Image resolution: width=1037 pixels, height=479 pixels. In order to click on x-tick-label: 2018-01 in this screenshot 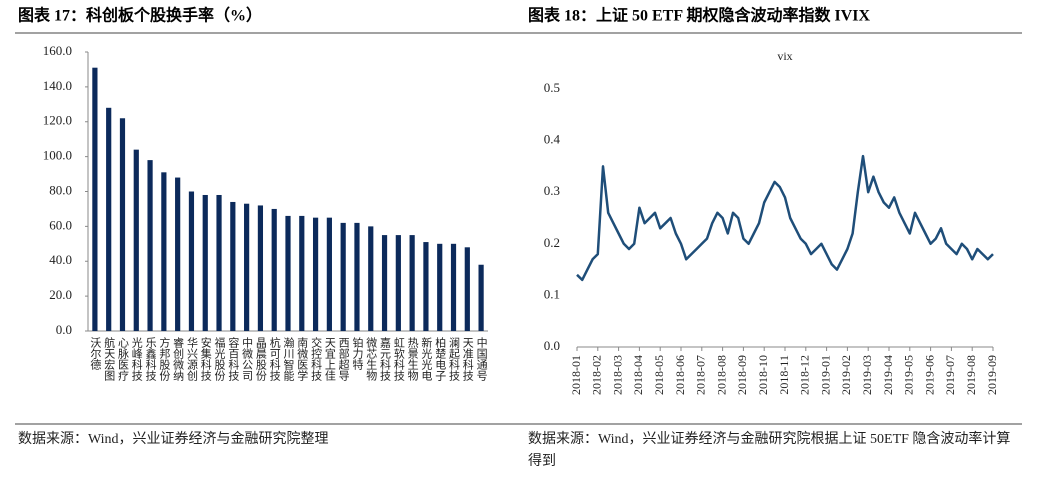, I will do `click(576, 375)`.